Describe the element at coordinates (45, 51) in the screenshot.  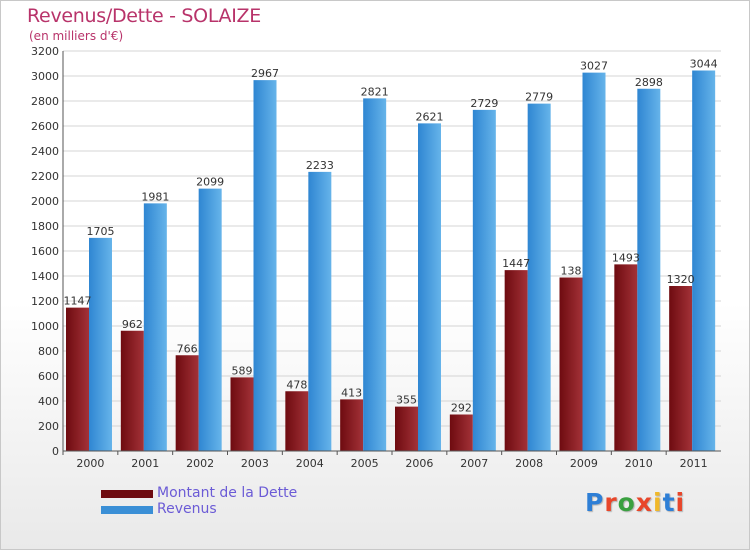
I see `y-tick-label: 3200` at that location.